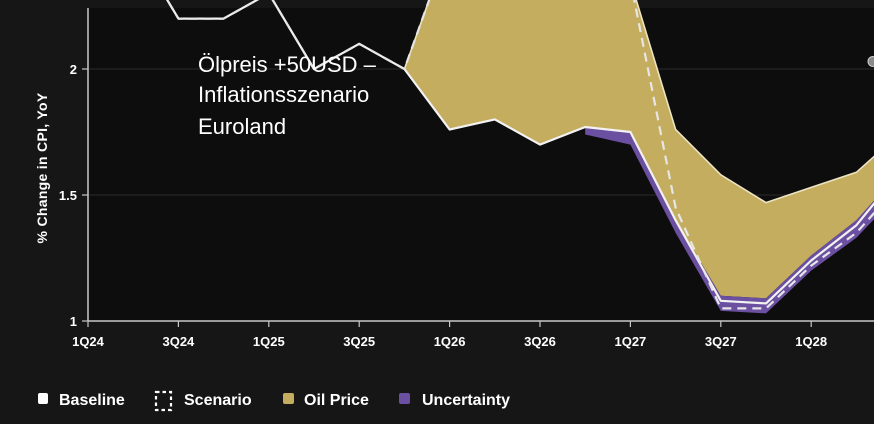 The image size is (874, 424). What do you see at coordinates (92, 400) in the screenshot?
I see `legend-label-baseline: Baseline` at bounding box center [92, 400].